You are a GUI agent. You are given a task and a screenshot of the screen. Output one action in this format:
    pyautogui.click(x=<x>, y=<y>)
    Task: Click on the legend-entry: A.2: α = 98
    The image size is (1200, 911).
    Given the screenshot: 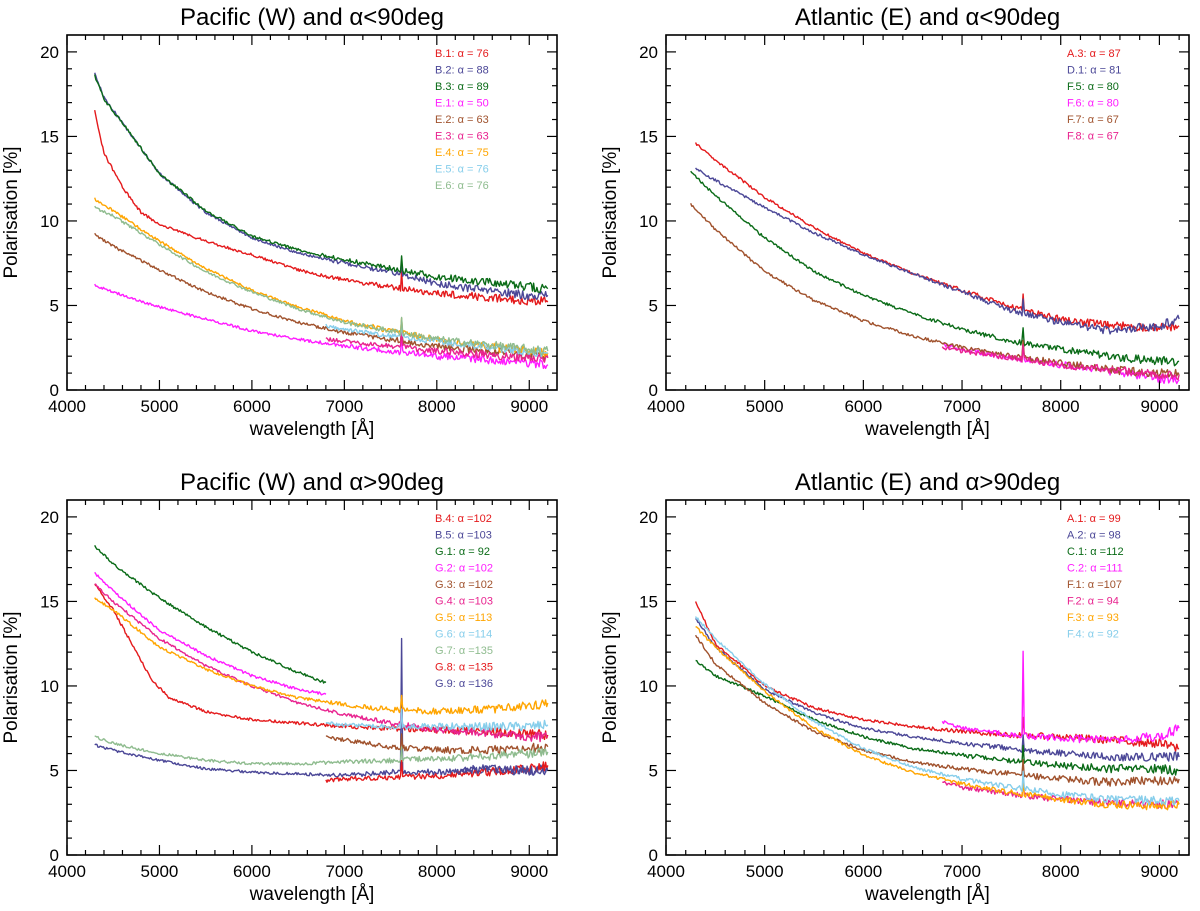 What is the action you would take?
    pyautogui.click(x=1094, y=536)
    